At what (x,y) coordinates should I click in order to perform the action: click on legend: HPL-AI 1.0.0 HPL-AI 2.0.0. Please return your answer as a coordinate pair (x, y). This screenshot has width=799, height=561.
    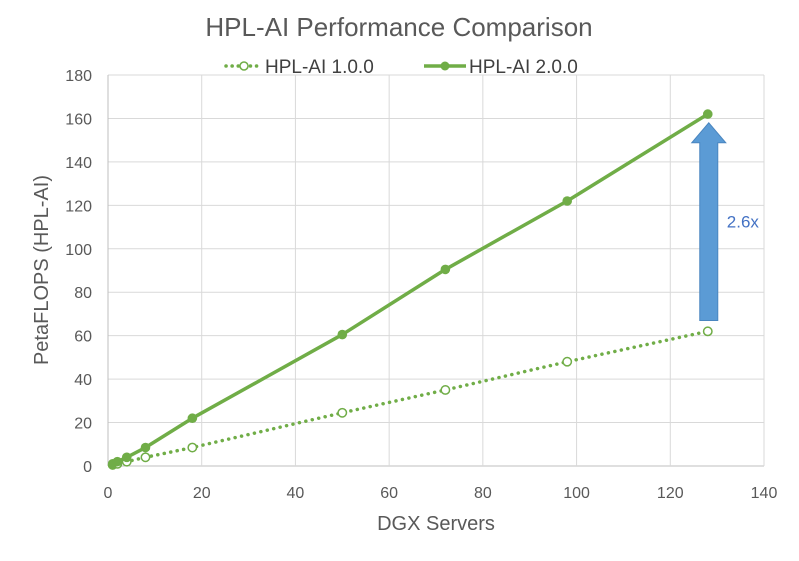
    Looking at the image, I should click on (401, 67).